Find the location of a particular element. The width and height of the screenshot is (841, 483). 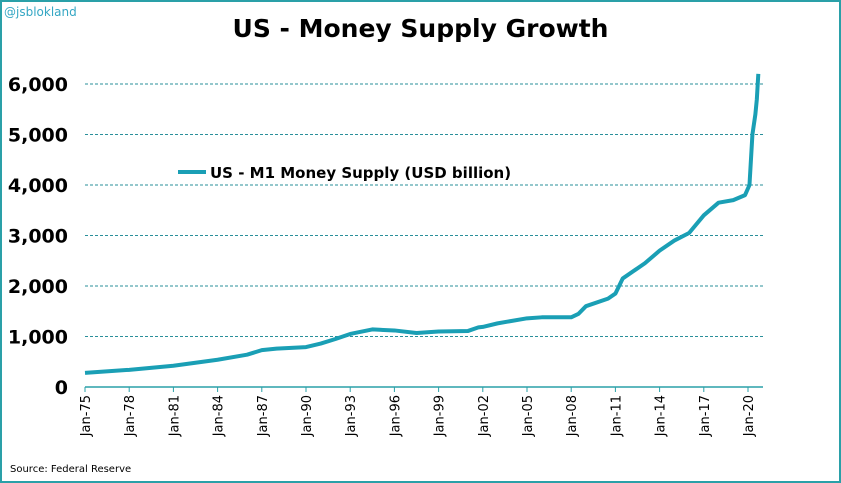

y-tick-label: 2,000 is located at coordinates (38, 287).